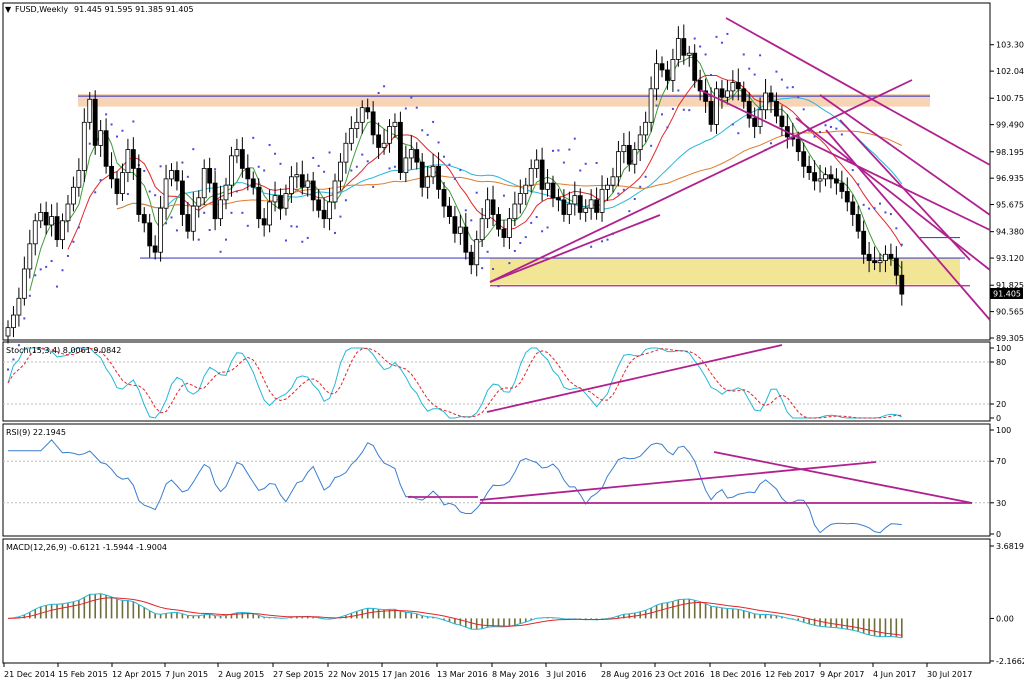 This screenshot has width=1024, height=683. Describe the element at coordinates (1005, 618) in the screenshot. I see `macd-tick-label: 0.00` at that location.